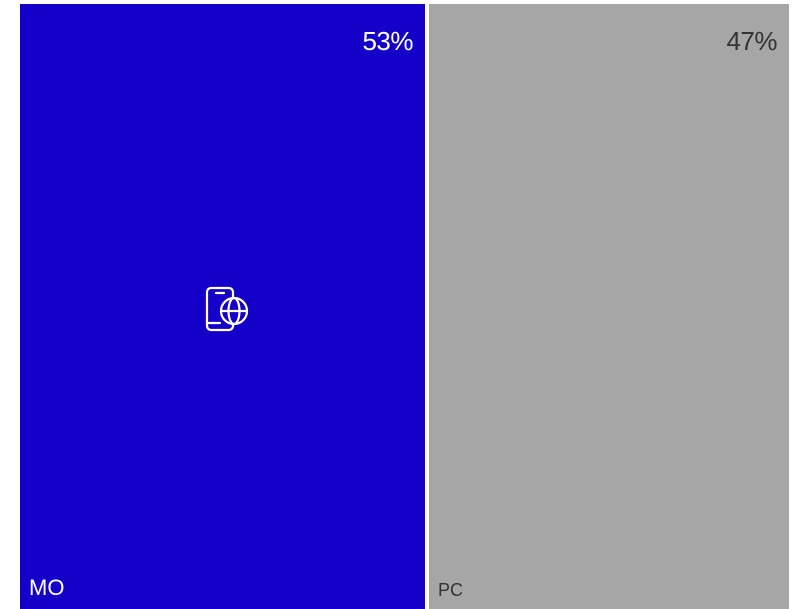 Image resolution: width=800 pixels, height=609 pixels. I want to click on tile-value-label: 53%, so click(387, 41).